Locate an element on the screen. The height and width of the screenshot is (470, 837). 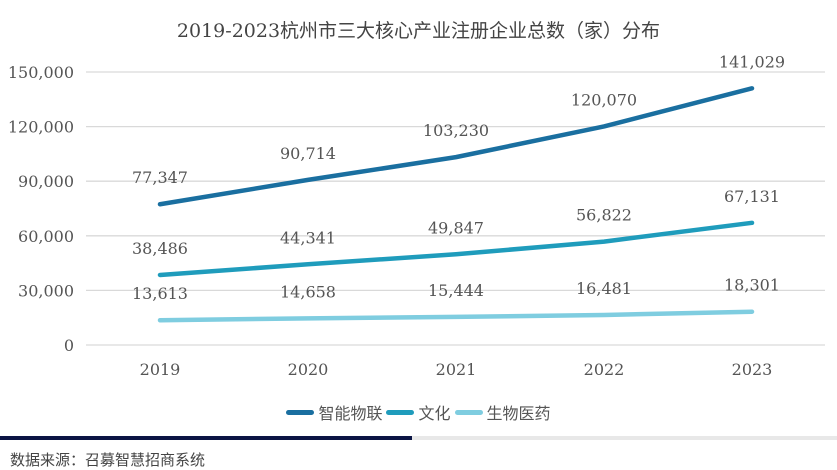
series-line is located at coordinates (456, 316).